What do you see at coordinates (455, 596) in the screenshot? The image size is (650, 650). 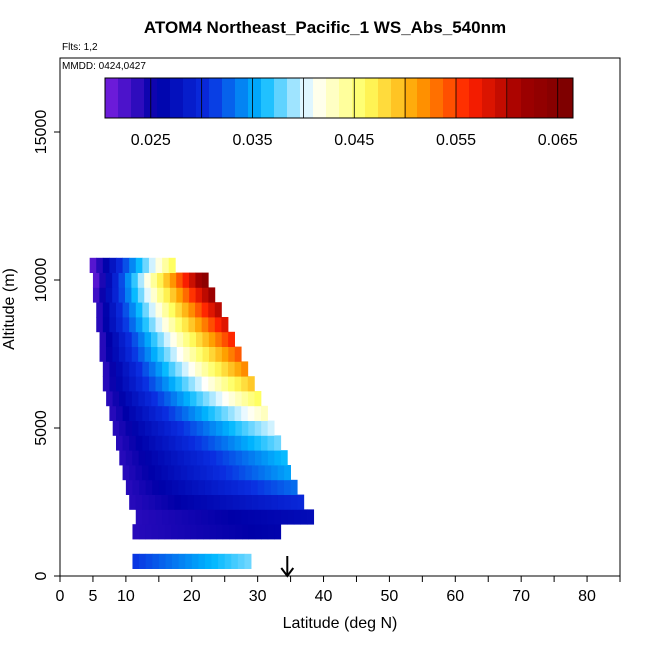 I see `x-tick-label: 60` at bounding box center [455, 596].